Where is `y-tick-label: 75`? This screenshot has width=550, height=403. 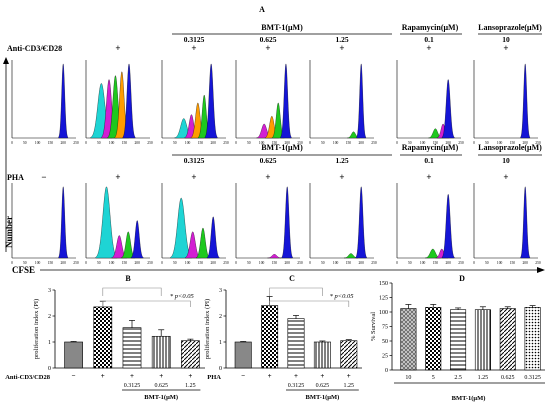 y-tick-label: 75 is located at coordinates (385, 328).